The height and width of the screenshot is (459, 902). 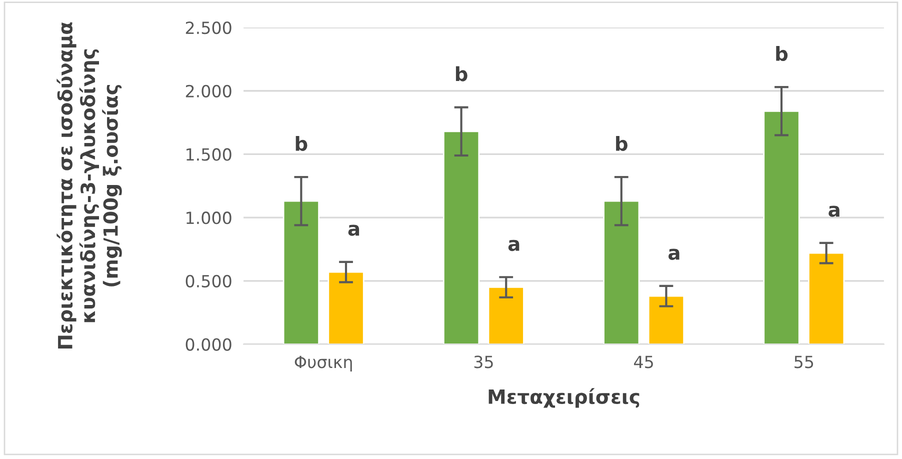 What do you see at coordinates (89, 185) in the screenshot?
I see `y-axis-title: Περιεκτικότητα σε ισοδύναμα κυανιδίνης-3-γλυκοδίνης (mg/100g ξ.ουσίας` at bounding box center [89, 185].